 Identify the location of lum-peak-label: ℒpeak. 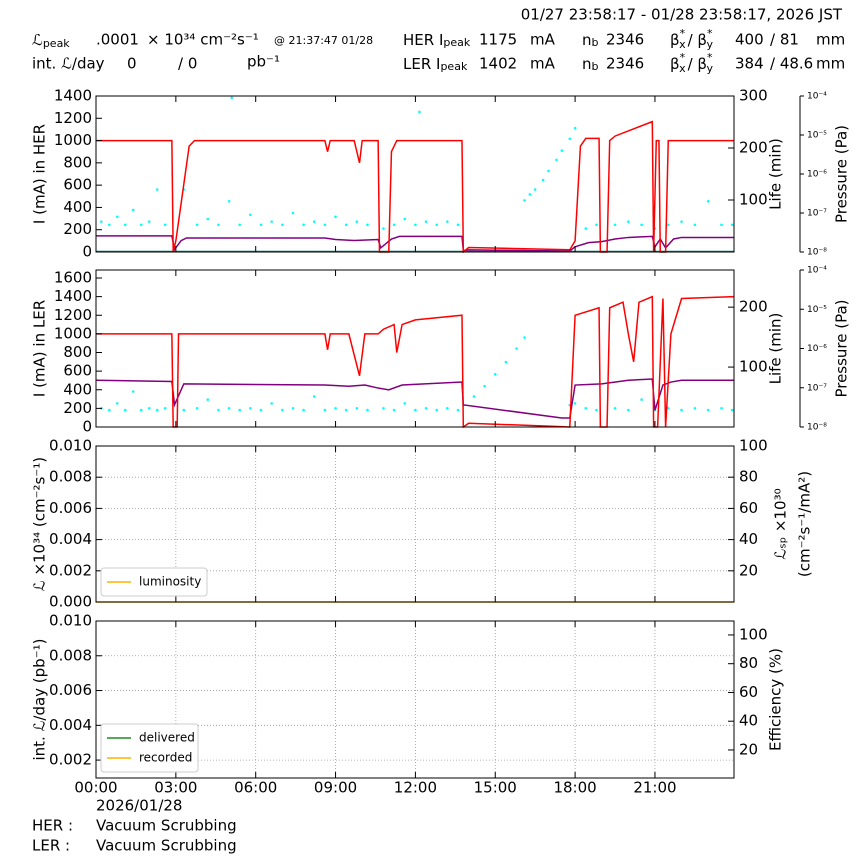
(51, 41).